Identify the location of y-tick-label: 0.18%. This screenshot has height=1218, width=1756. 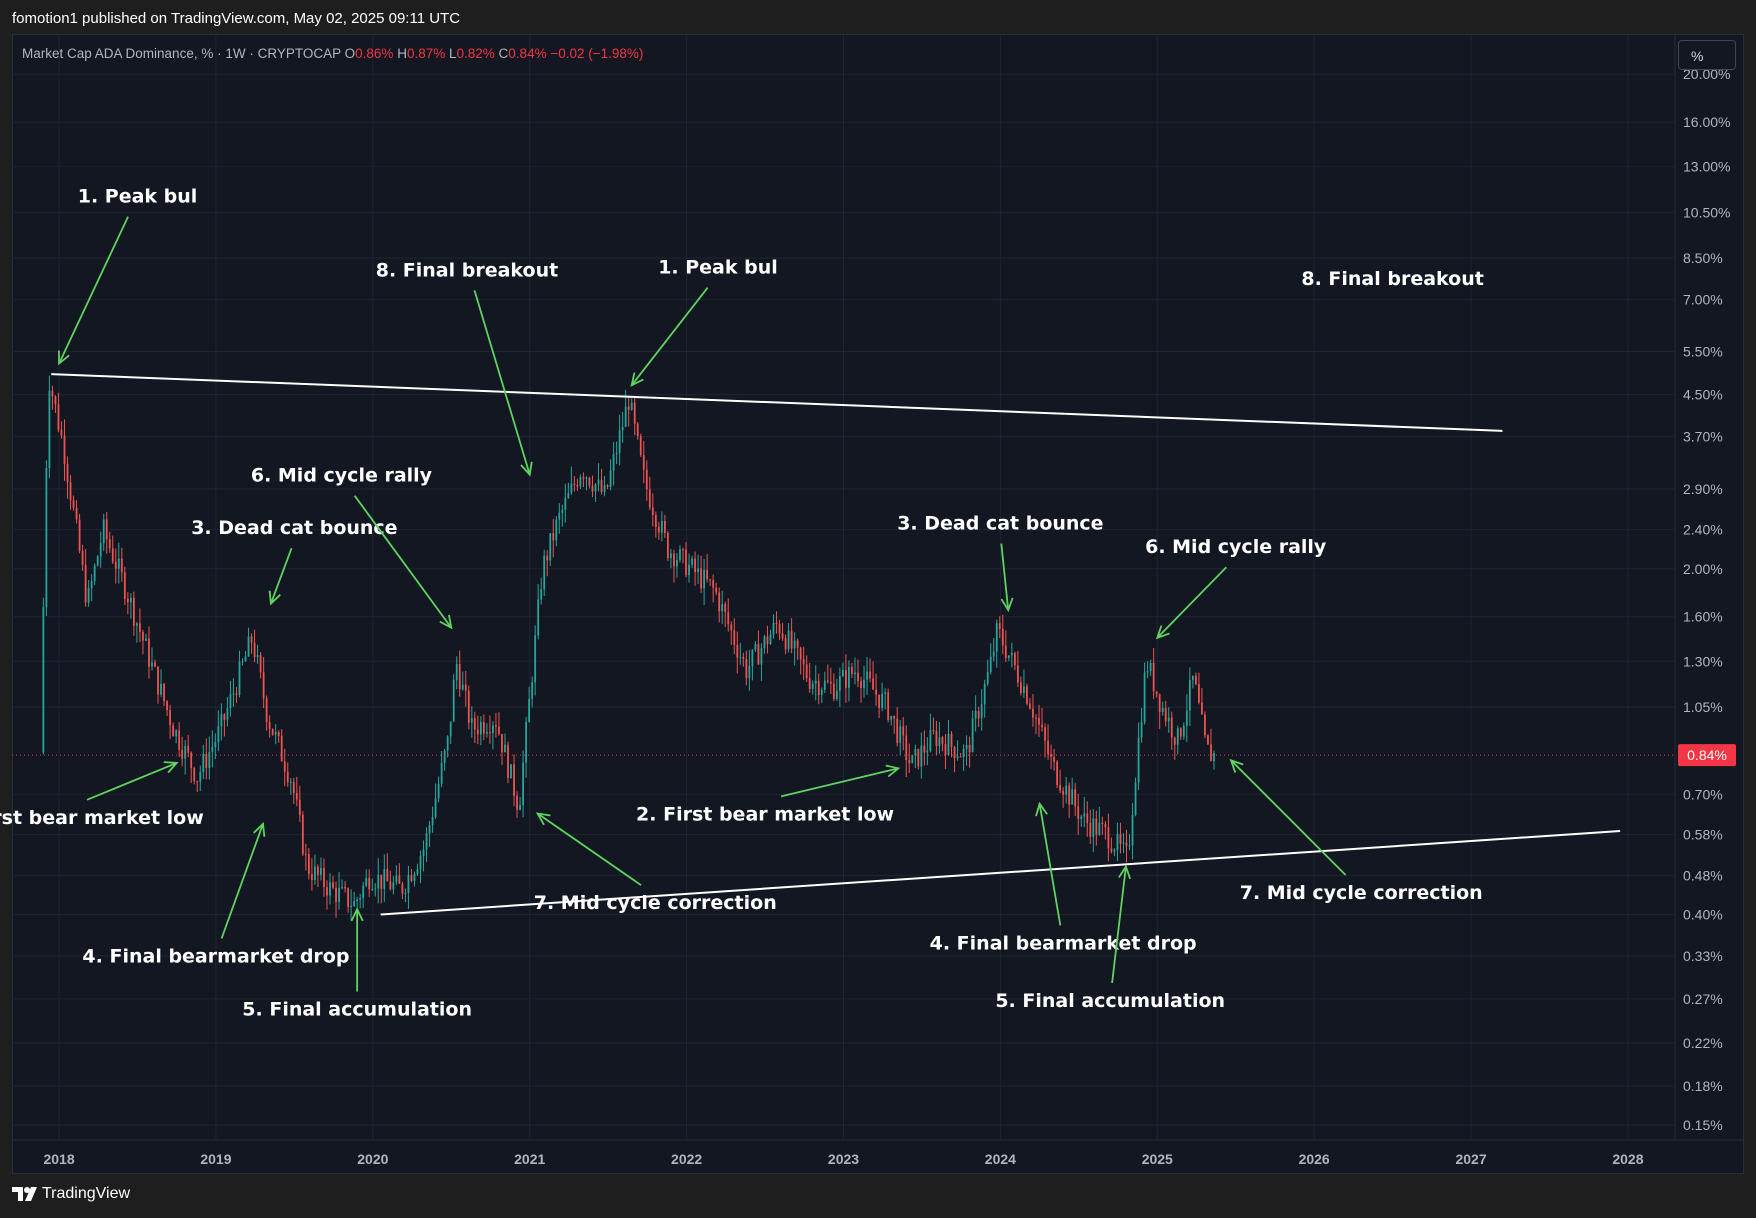
(1703, 1086).